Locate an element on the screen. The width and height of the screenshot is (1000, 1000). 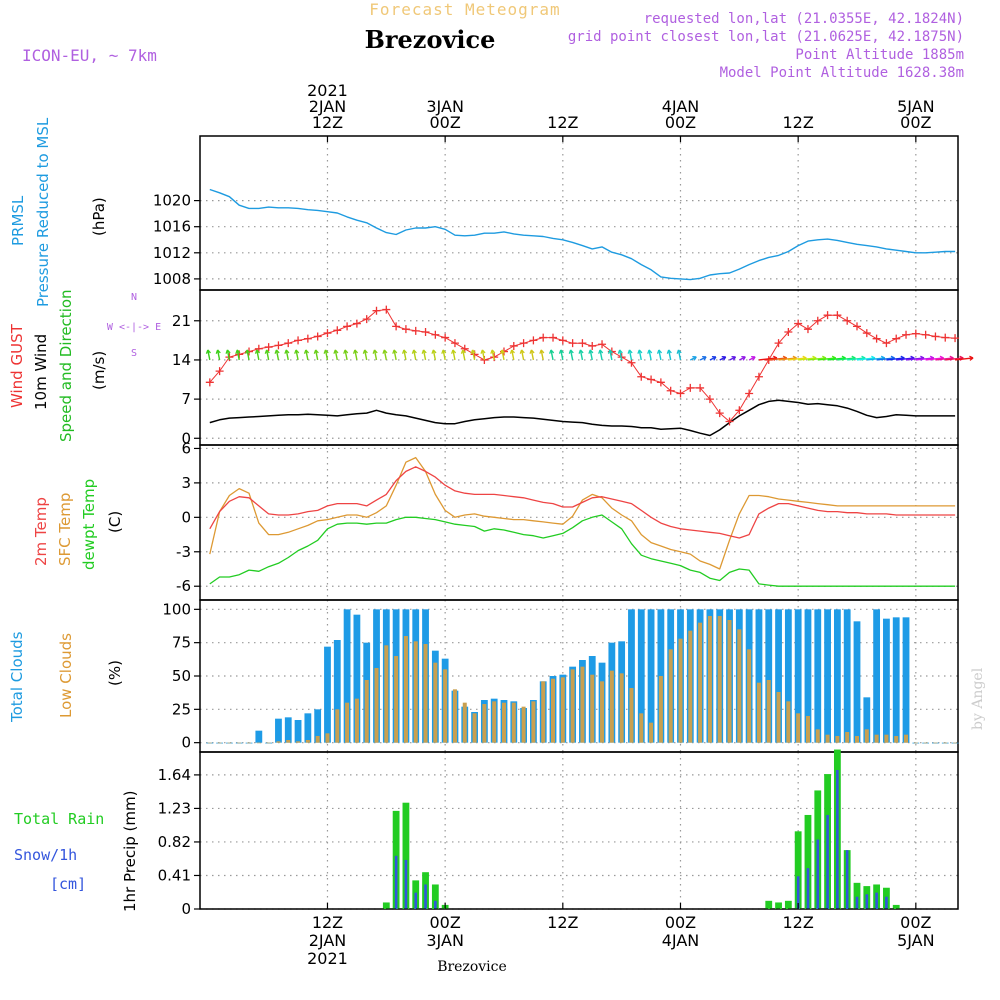
clouds-ytick-label: 100 is located at coordinates (176, 609).